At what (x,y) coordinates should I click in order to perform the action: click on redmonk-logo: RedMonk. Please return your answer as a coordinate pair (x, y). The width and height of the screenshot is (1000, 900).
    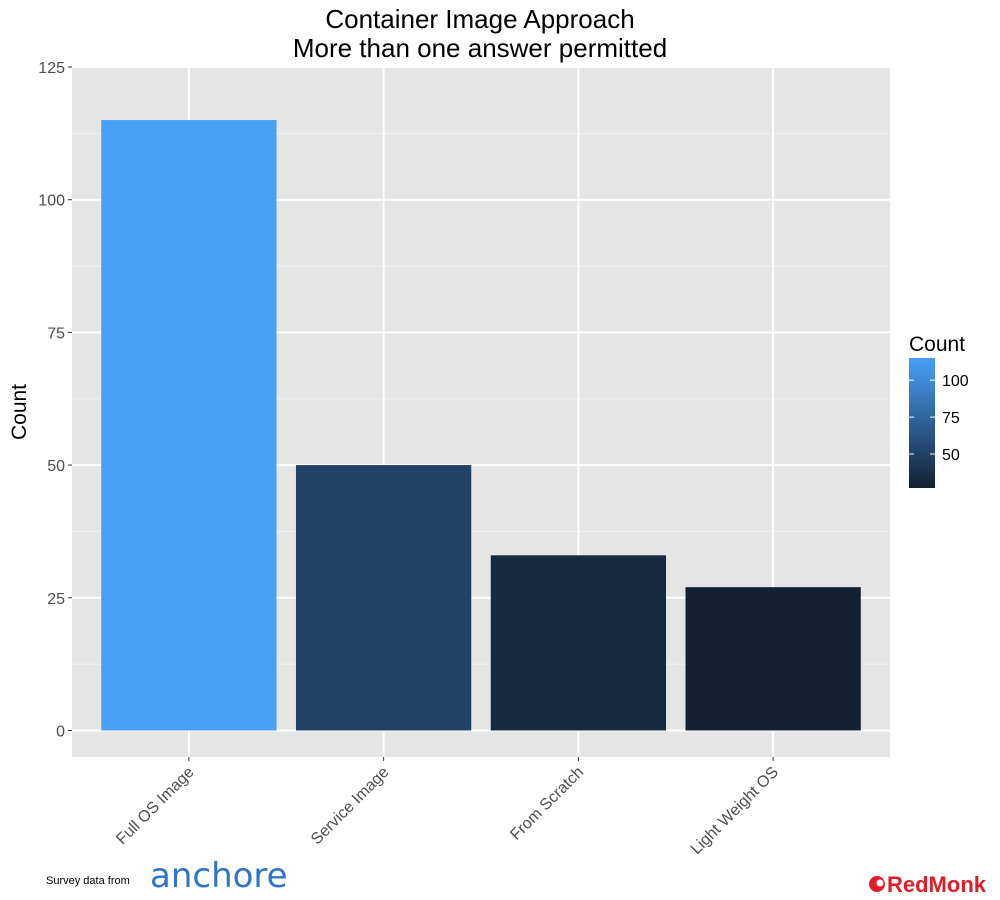
    Looking at the image, I should click on (928, 884).